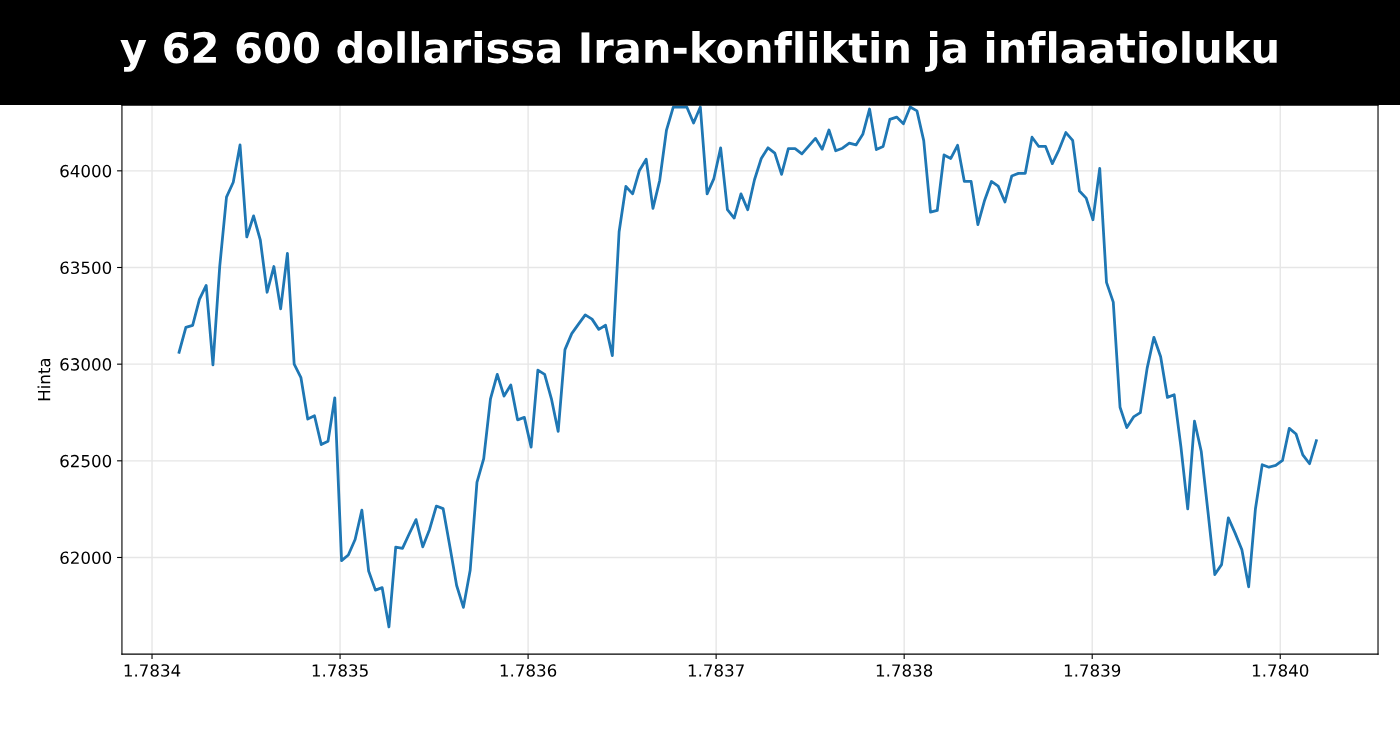 This screenshot has height=735, width=1400. I want to click on x-tick-label: 1.7836, so click(528, 670).